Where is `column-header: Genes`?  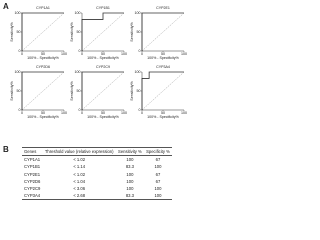
column-header: Genes is located at coordinates (30, 152).